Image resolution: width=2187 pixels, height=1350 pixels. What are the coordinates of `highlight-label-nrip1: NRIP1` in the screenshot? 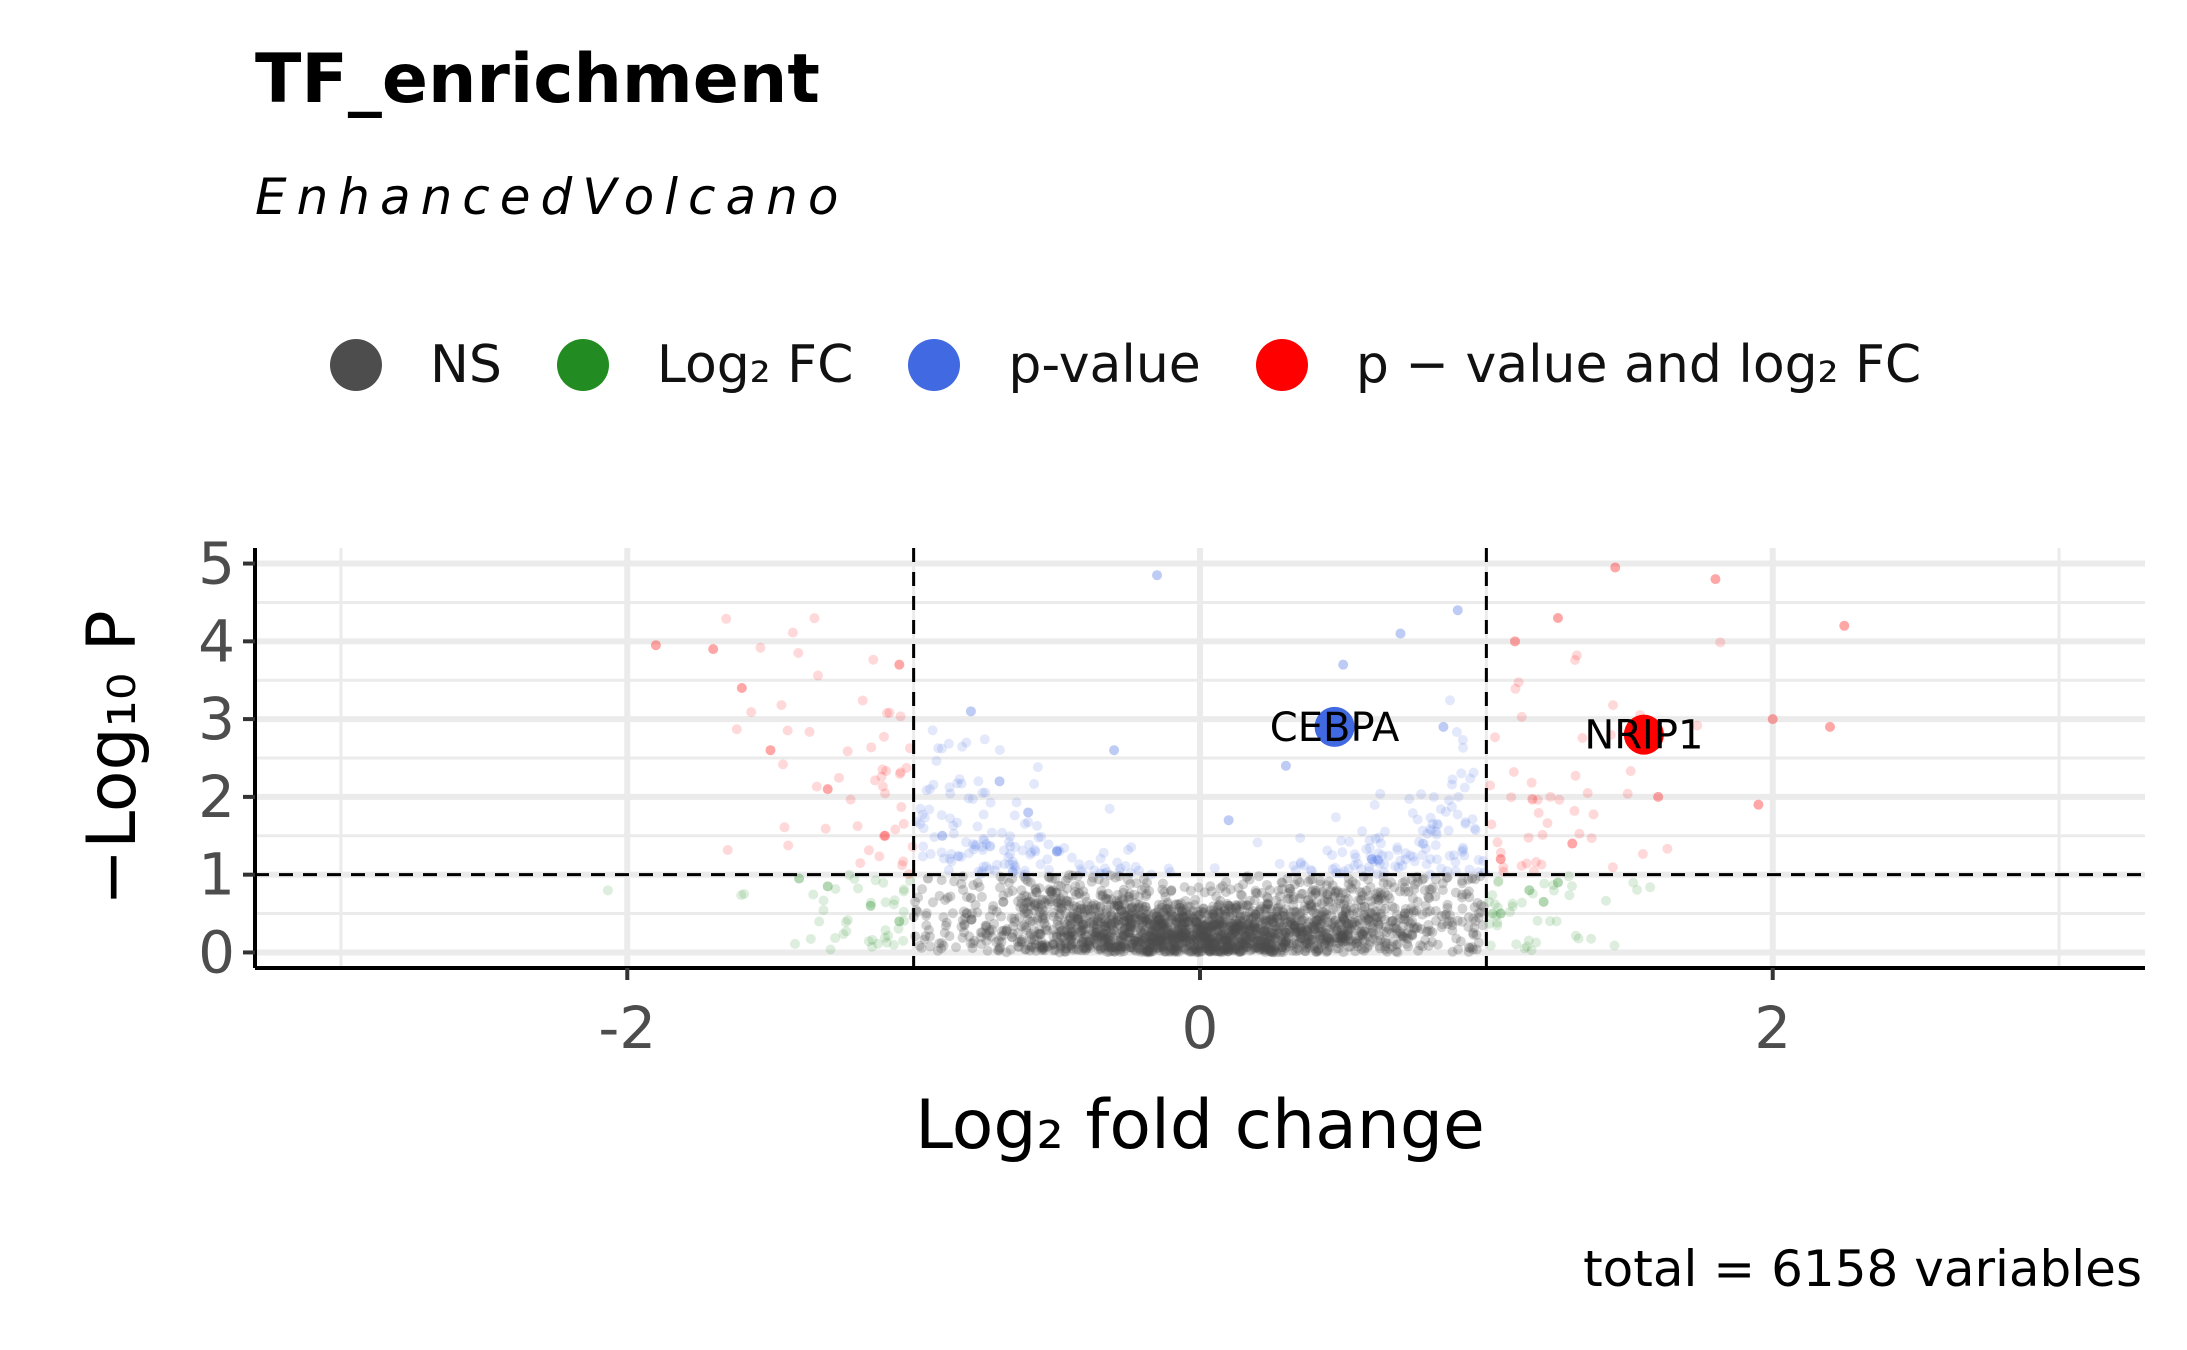 It's located at (1643, 736).